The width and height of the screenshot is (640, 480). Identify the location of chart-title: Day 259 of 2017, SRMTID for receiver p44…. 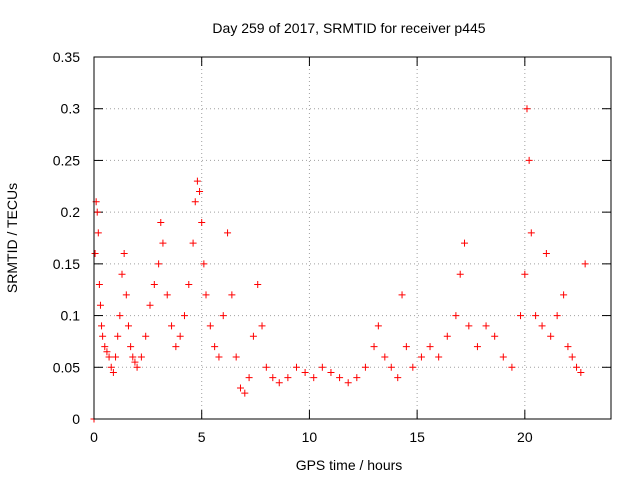
(348, 28).